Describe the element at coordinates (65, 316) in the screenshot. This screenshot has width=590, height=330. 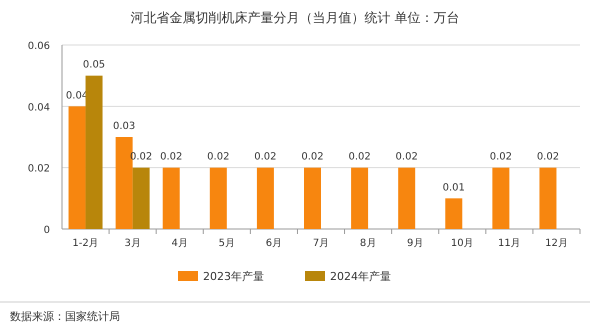
I see `annotation: 数据来源：国家统计局` at that location.